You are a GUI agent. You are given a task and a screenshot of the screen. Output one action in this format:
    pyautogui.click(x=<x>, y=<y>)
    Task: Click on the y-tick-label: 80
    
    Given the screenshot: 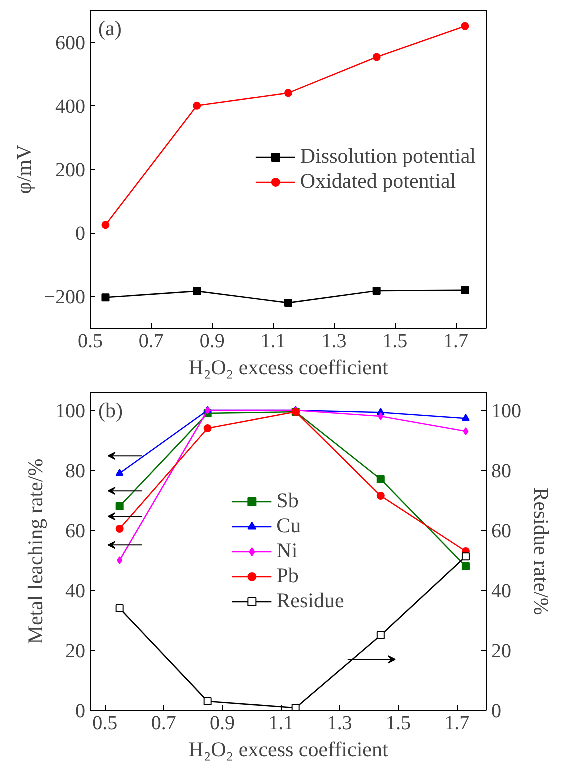 What is the action you would take?
    pyautogui.click(x=76, y=471)
    